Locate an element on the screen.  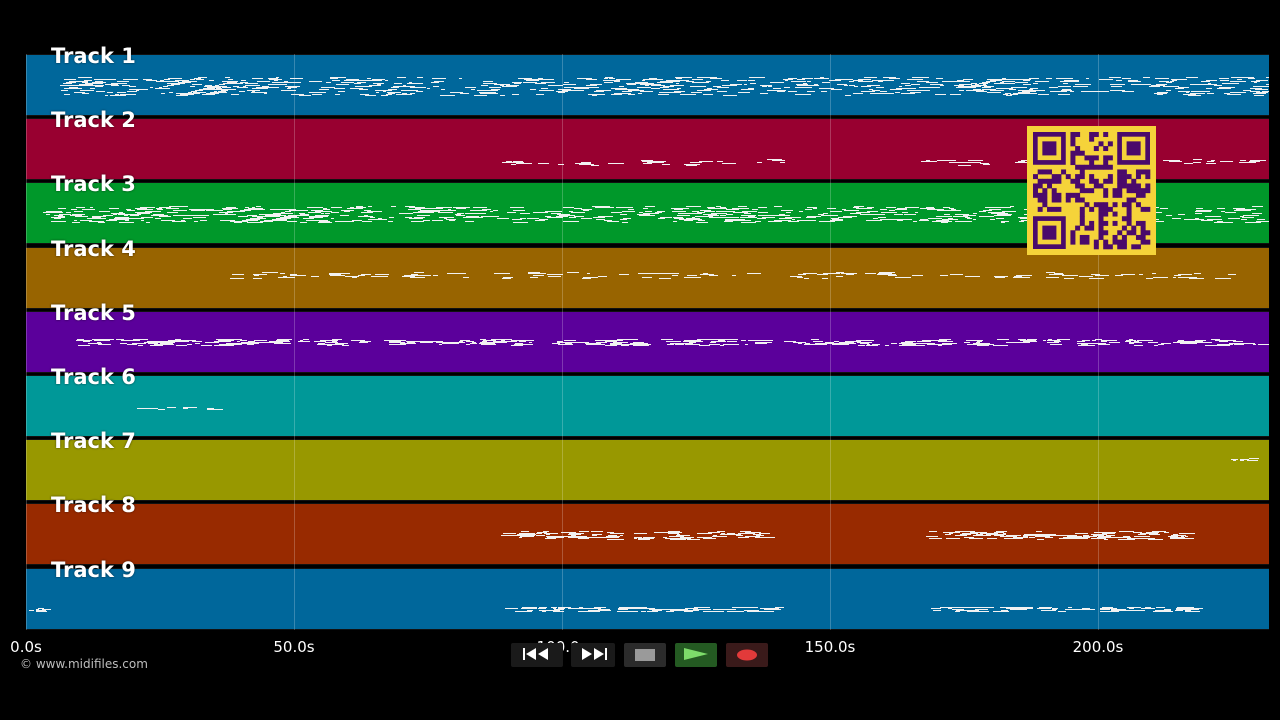
track-label: Track 8 is located at coordinates (93, 505).